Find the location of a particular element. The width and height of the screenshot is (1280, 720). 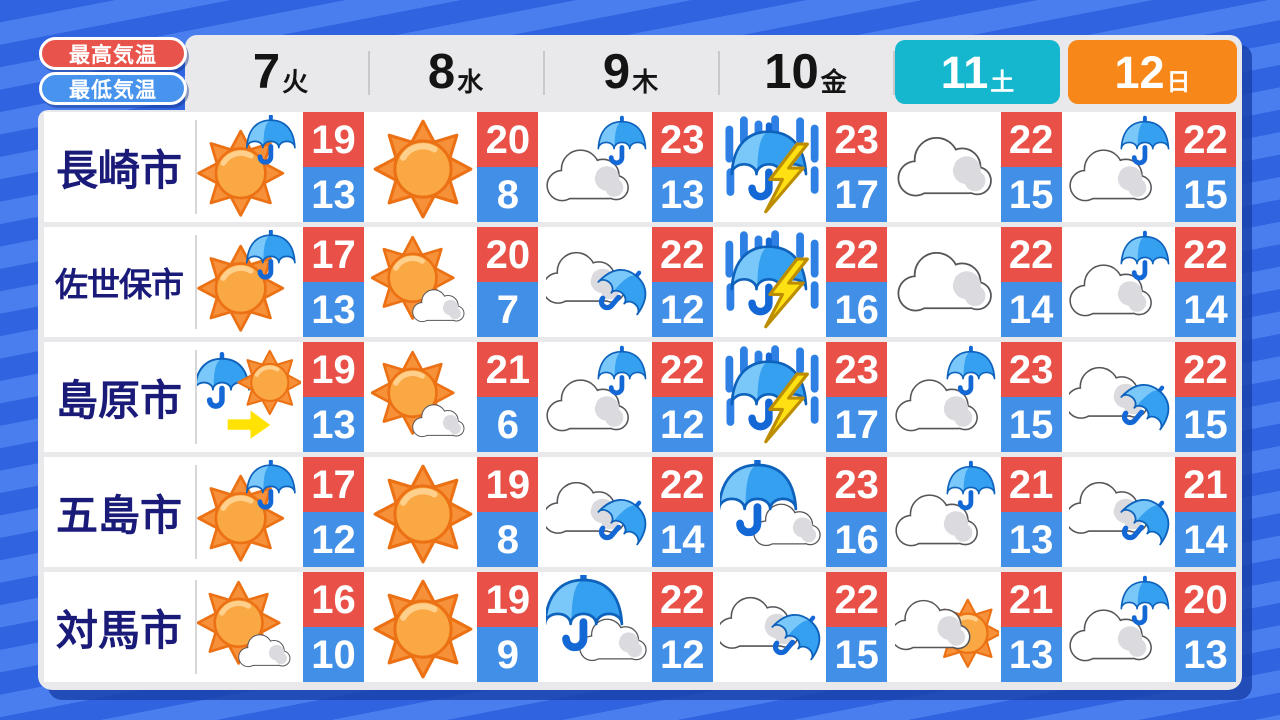

temperature-box: 23 16 is located at coordinates (857, 512).